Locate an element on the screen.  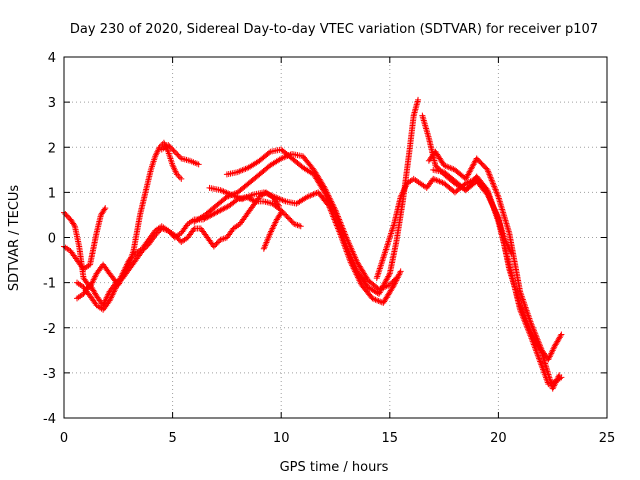
x-tick-label: 15 is located at coordinates (390, 438).